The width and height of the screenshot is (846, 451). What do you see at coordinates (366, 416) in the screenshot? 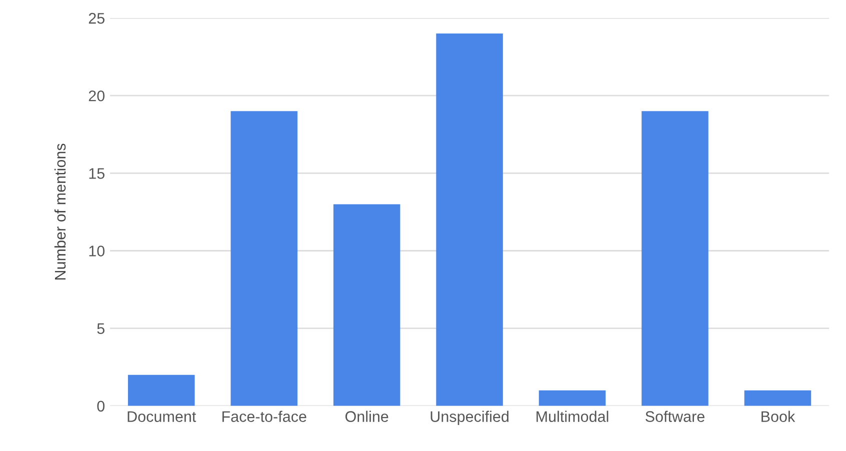
I see `x-tick-label: Online` at bounding box center [366, 416].